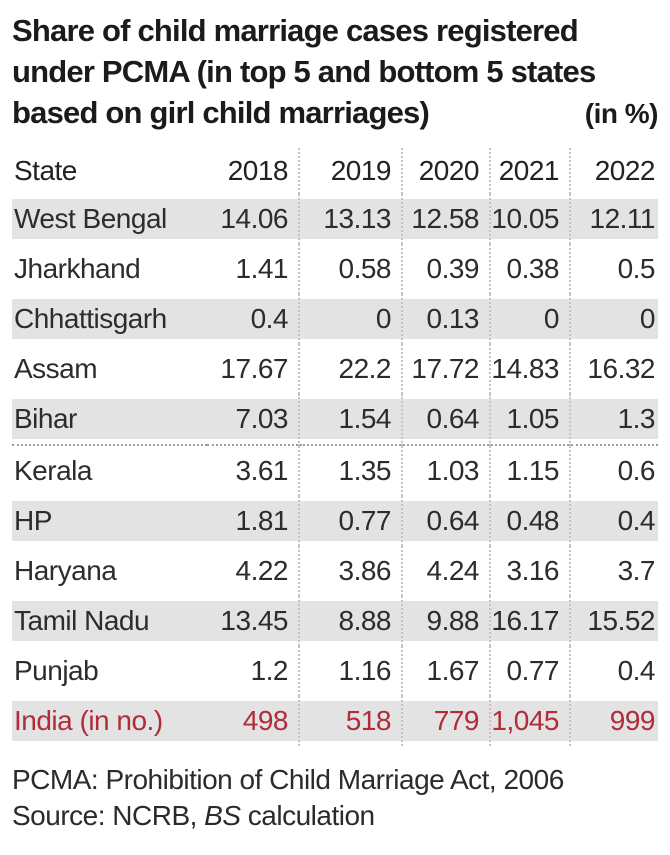  What do you see at coordinates (350, 171) in the screenshot?
I see `year-header-2019: 2019` at bounding box center [350, 171].